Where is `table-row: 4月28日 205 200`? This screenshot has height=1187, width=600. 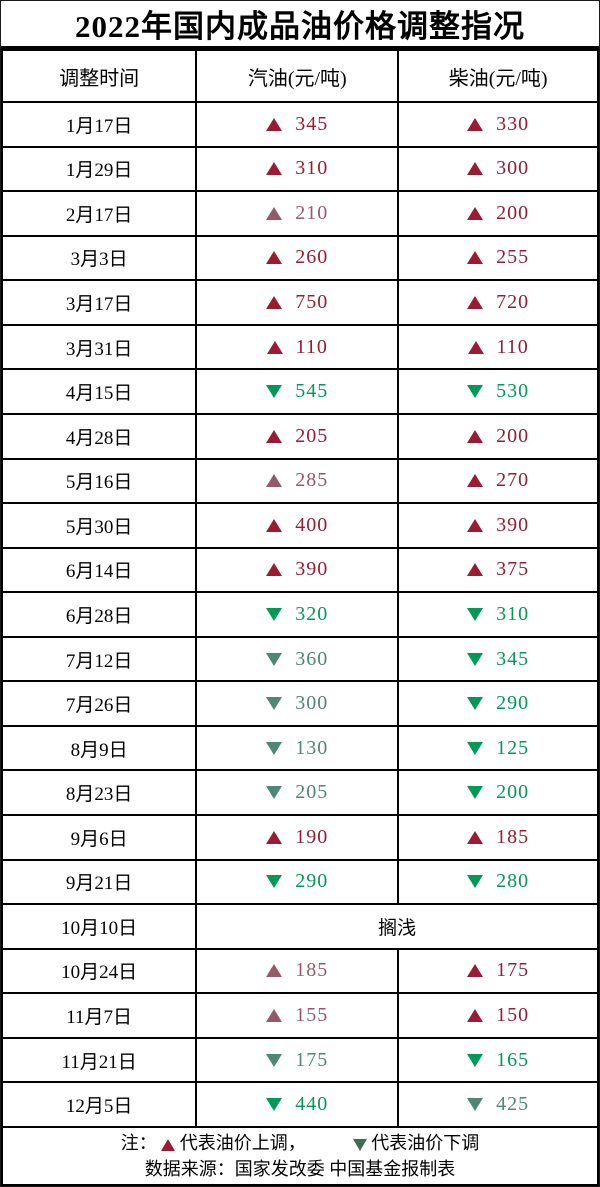 table-row: 4月28日 205 200 is located at coordinates (299, 436).